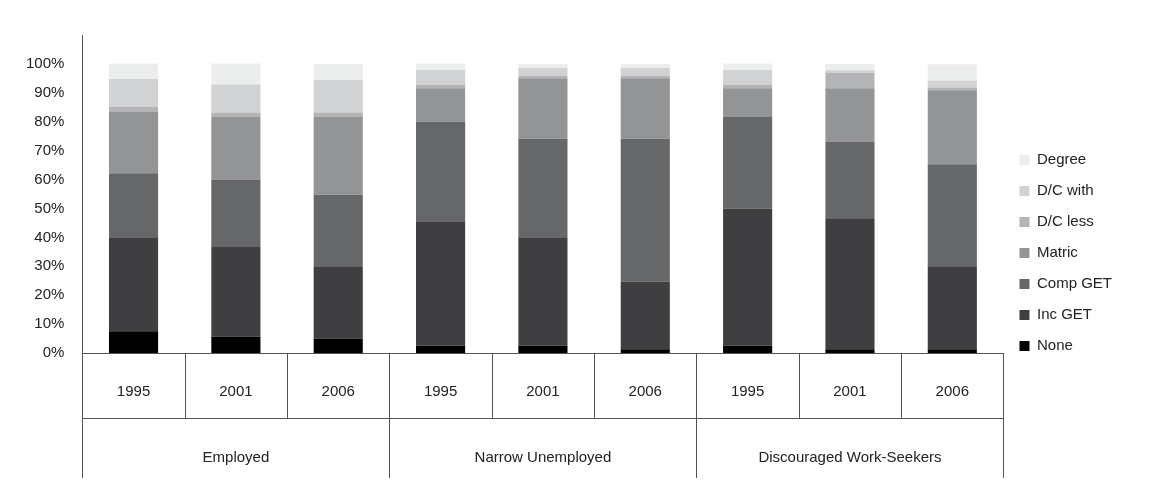 Image resolution: width=1150 pixels, height=486 pixels. Describe the element at coordinates (49, 207) in the screenshot. I see `y-tick-label: 50%` at that location.